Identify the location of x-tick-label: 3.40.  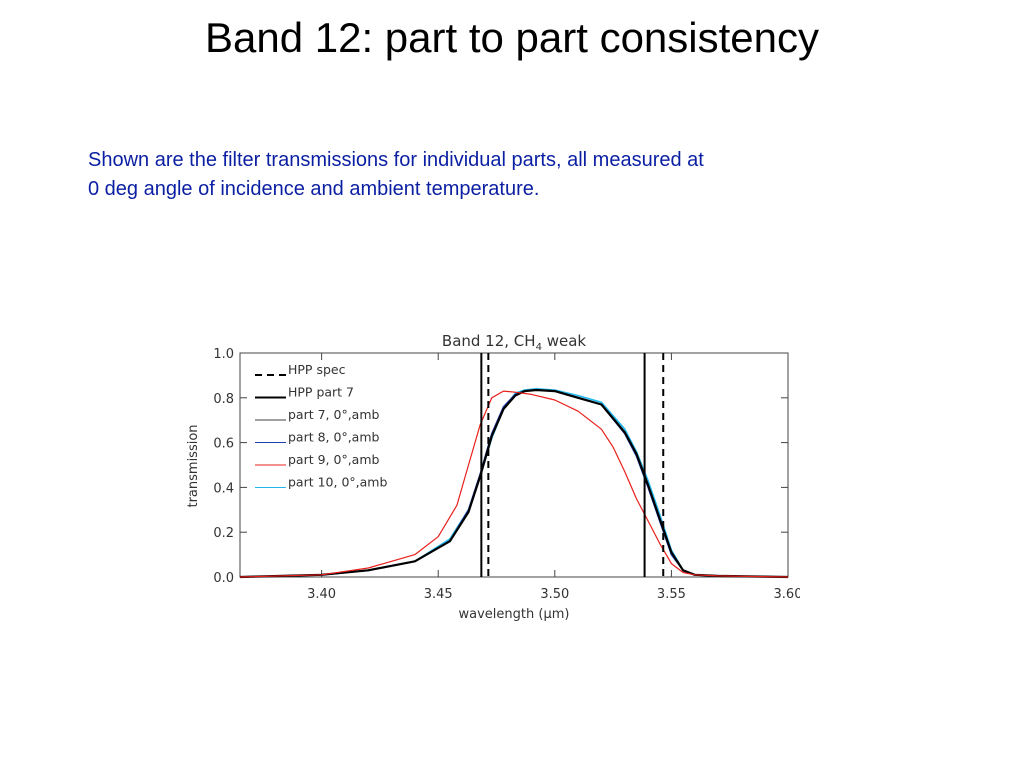
(321, 594).